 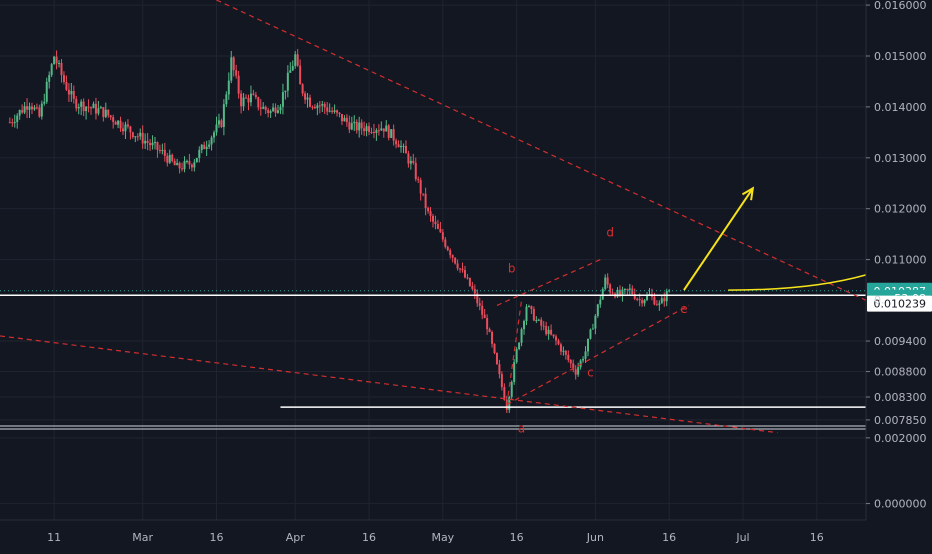 I want to click on x-tick-label: Mar, so click(x=142, y=537).